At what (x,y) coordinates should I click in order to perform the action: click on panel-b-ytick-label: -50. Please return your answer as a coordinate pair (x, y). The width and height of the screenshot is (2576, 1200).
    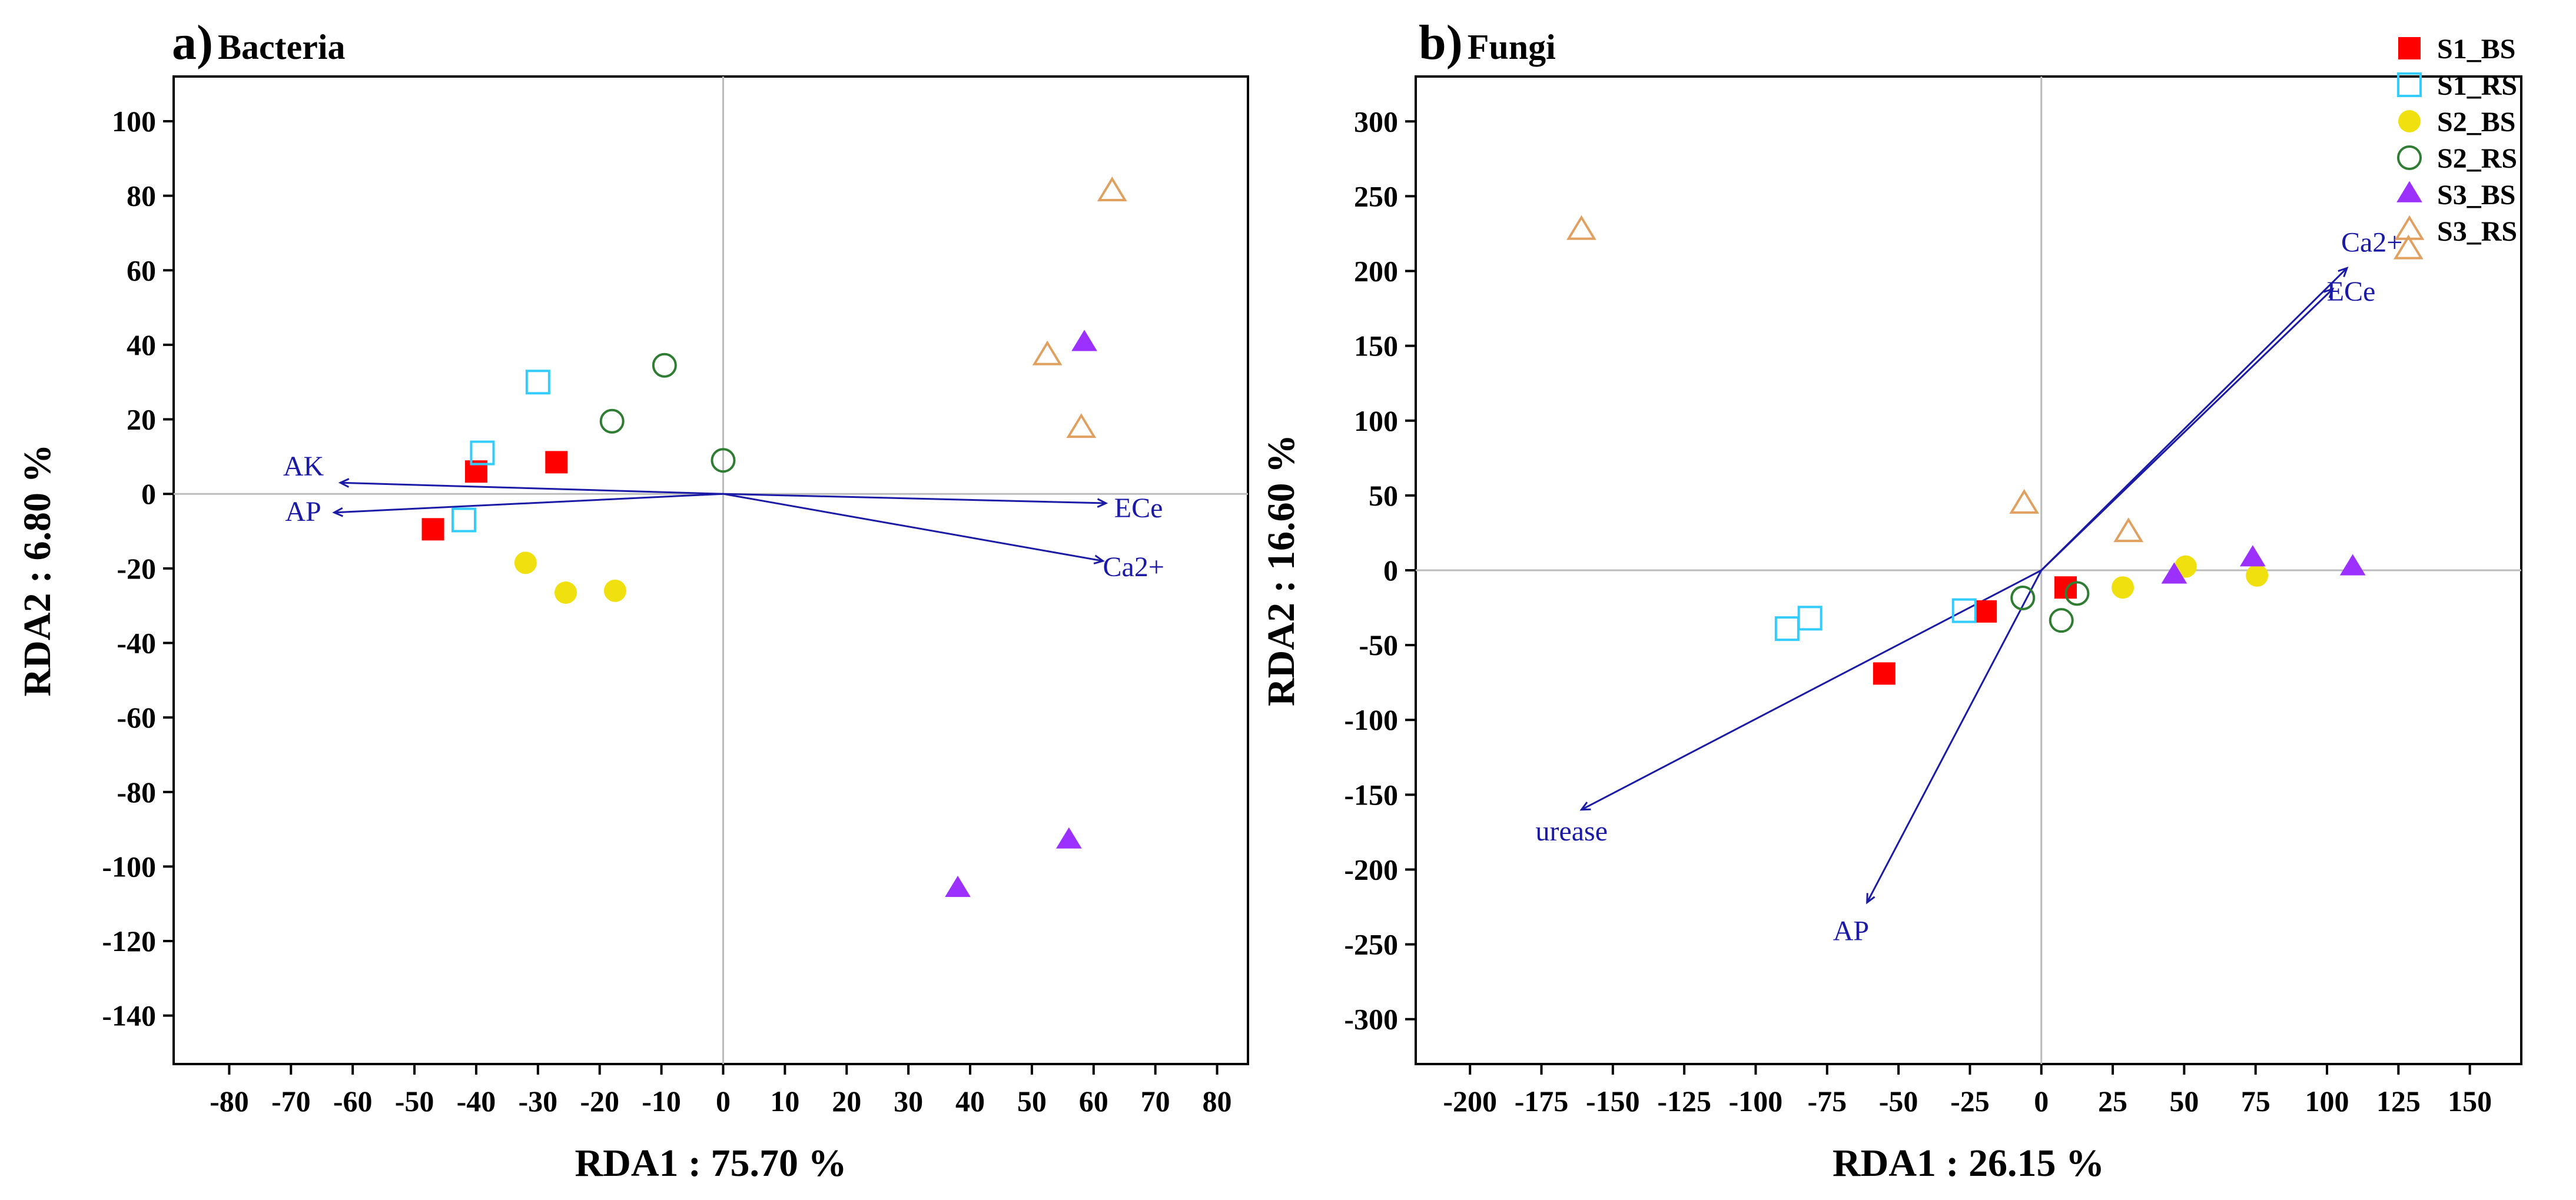
    Looking at the image, I should click on (1379, 646).